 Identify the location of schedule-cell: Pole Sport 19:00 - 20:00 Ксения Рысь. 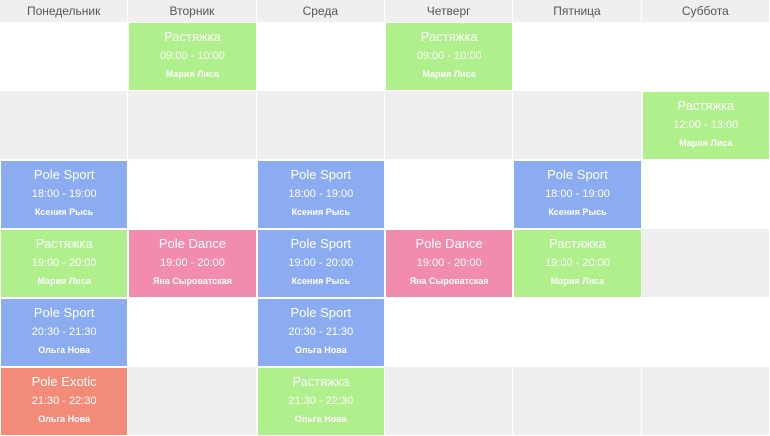
(320, 263).